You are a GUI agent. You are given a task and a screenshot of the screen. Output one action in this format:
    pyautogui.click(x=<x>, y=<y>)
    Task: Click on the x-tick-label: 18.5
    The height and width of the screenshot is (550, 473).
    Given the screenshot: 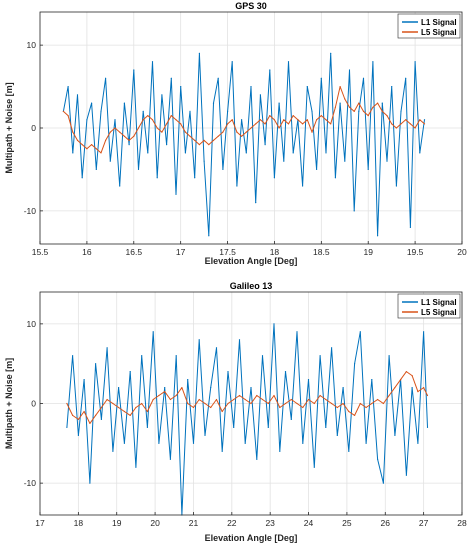 What is the action you would take?
    pyautogui.click(x=321, y=252)
    